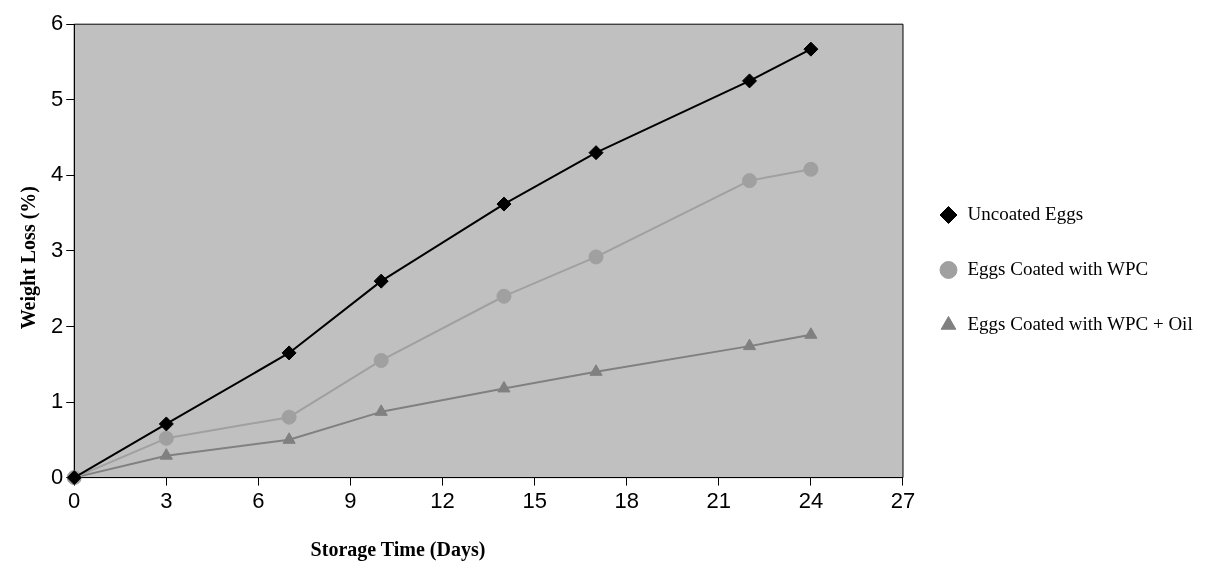 The width and height of the screenshot is (1217, 585). What do you see at coordinates (811, 500) in the screenshot?
I see `x-tick-label: 24` at bounding box center [811, 500].